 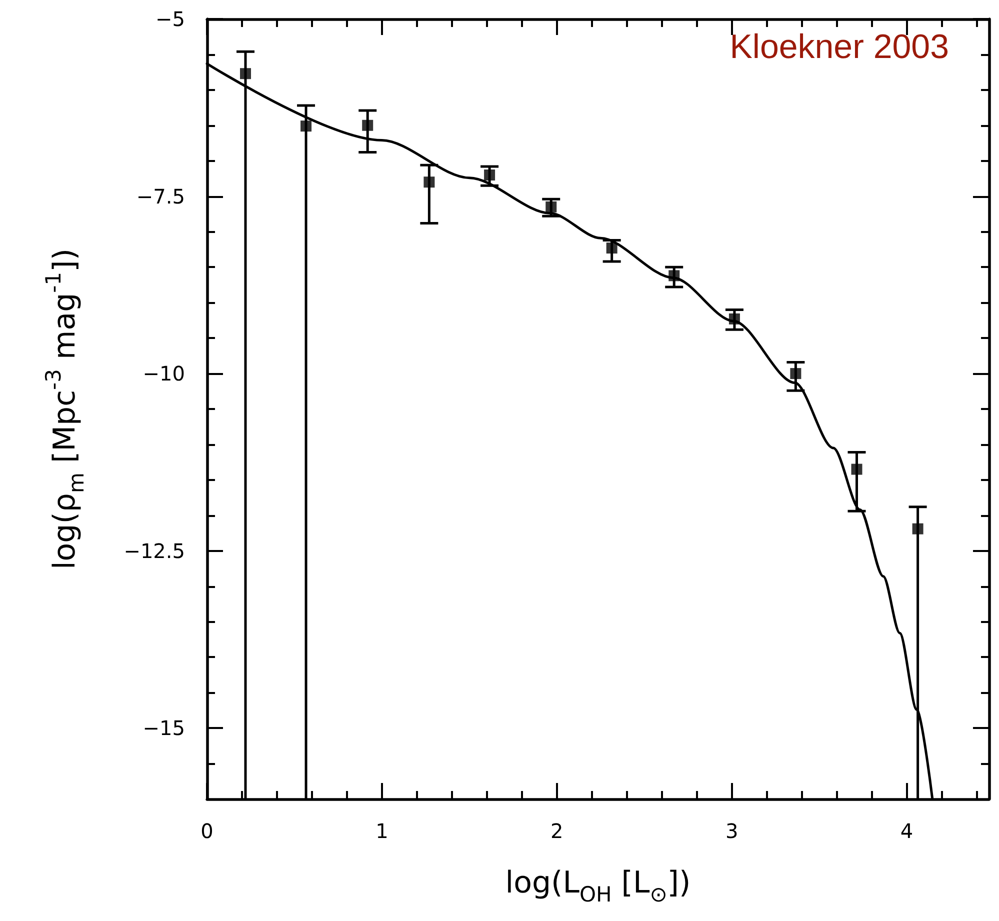 I want to click on x-tick-label: 3, so click(x=731, y=831).